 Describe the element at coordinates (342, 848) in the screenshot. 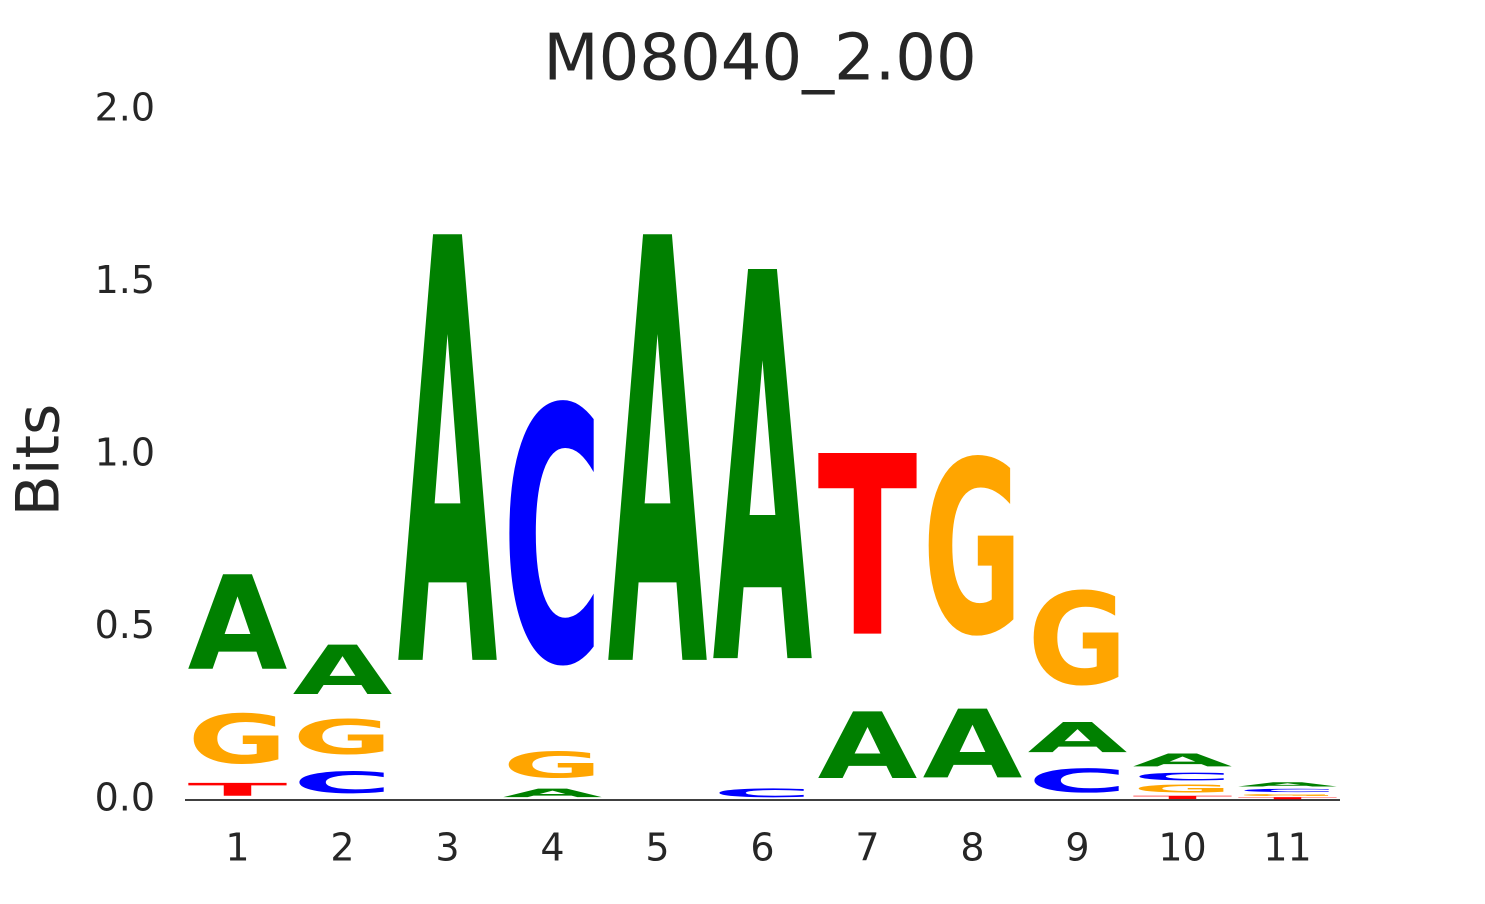

I see `x-tick-label: 2` at that location.